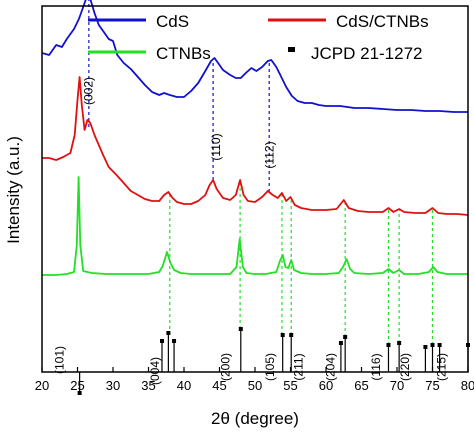  I want to click on miller-label-220: (220), so click(405, 367).